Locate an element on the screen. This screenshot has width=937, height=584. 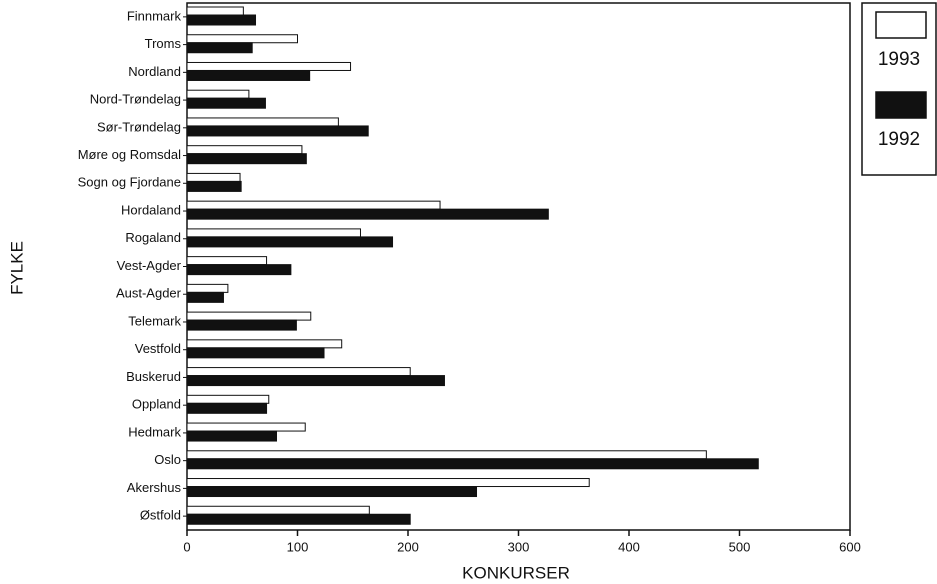
y-tick-label: Vestfold is located at coordinates (158, 348).